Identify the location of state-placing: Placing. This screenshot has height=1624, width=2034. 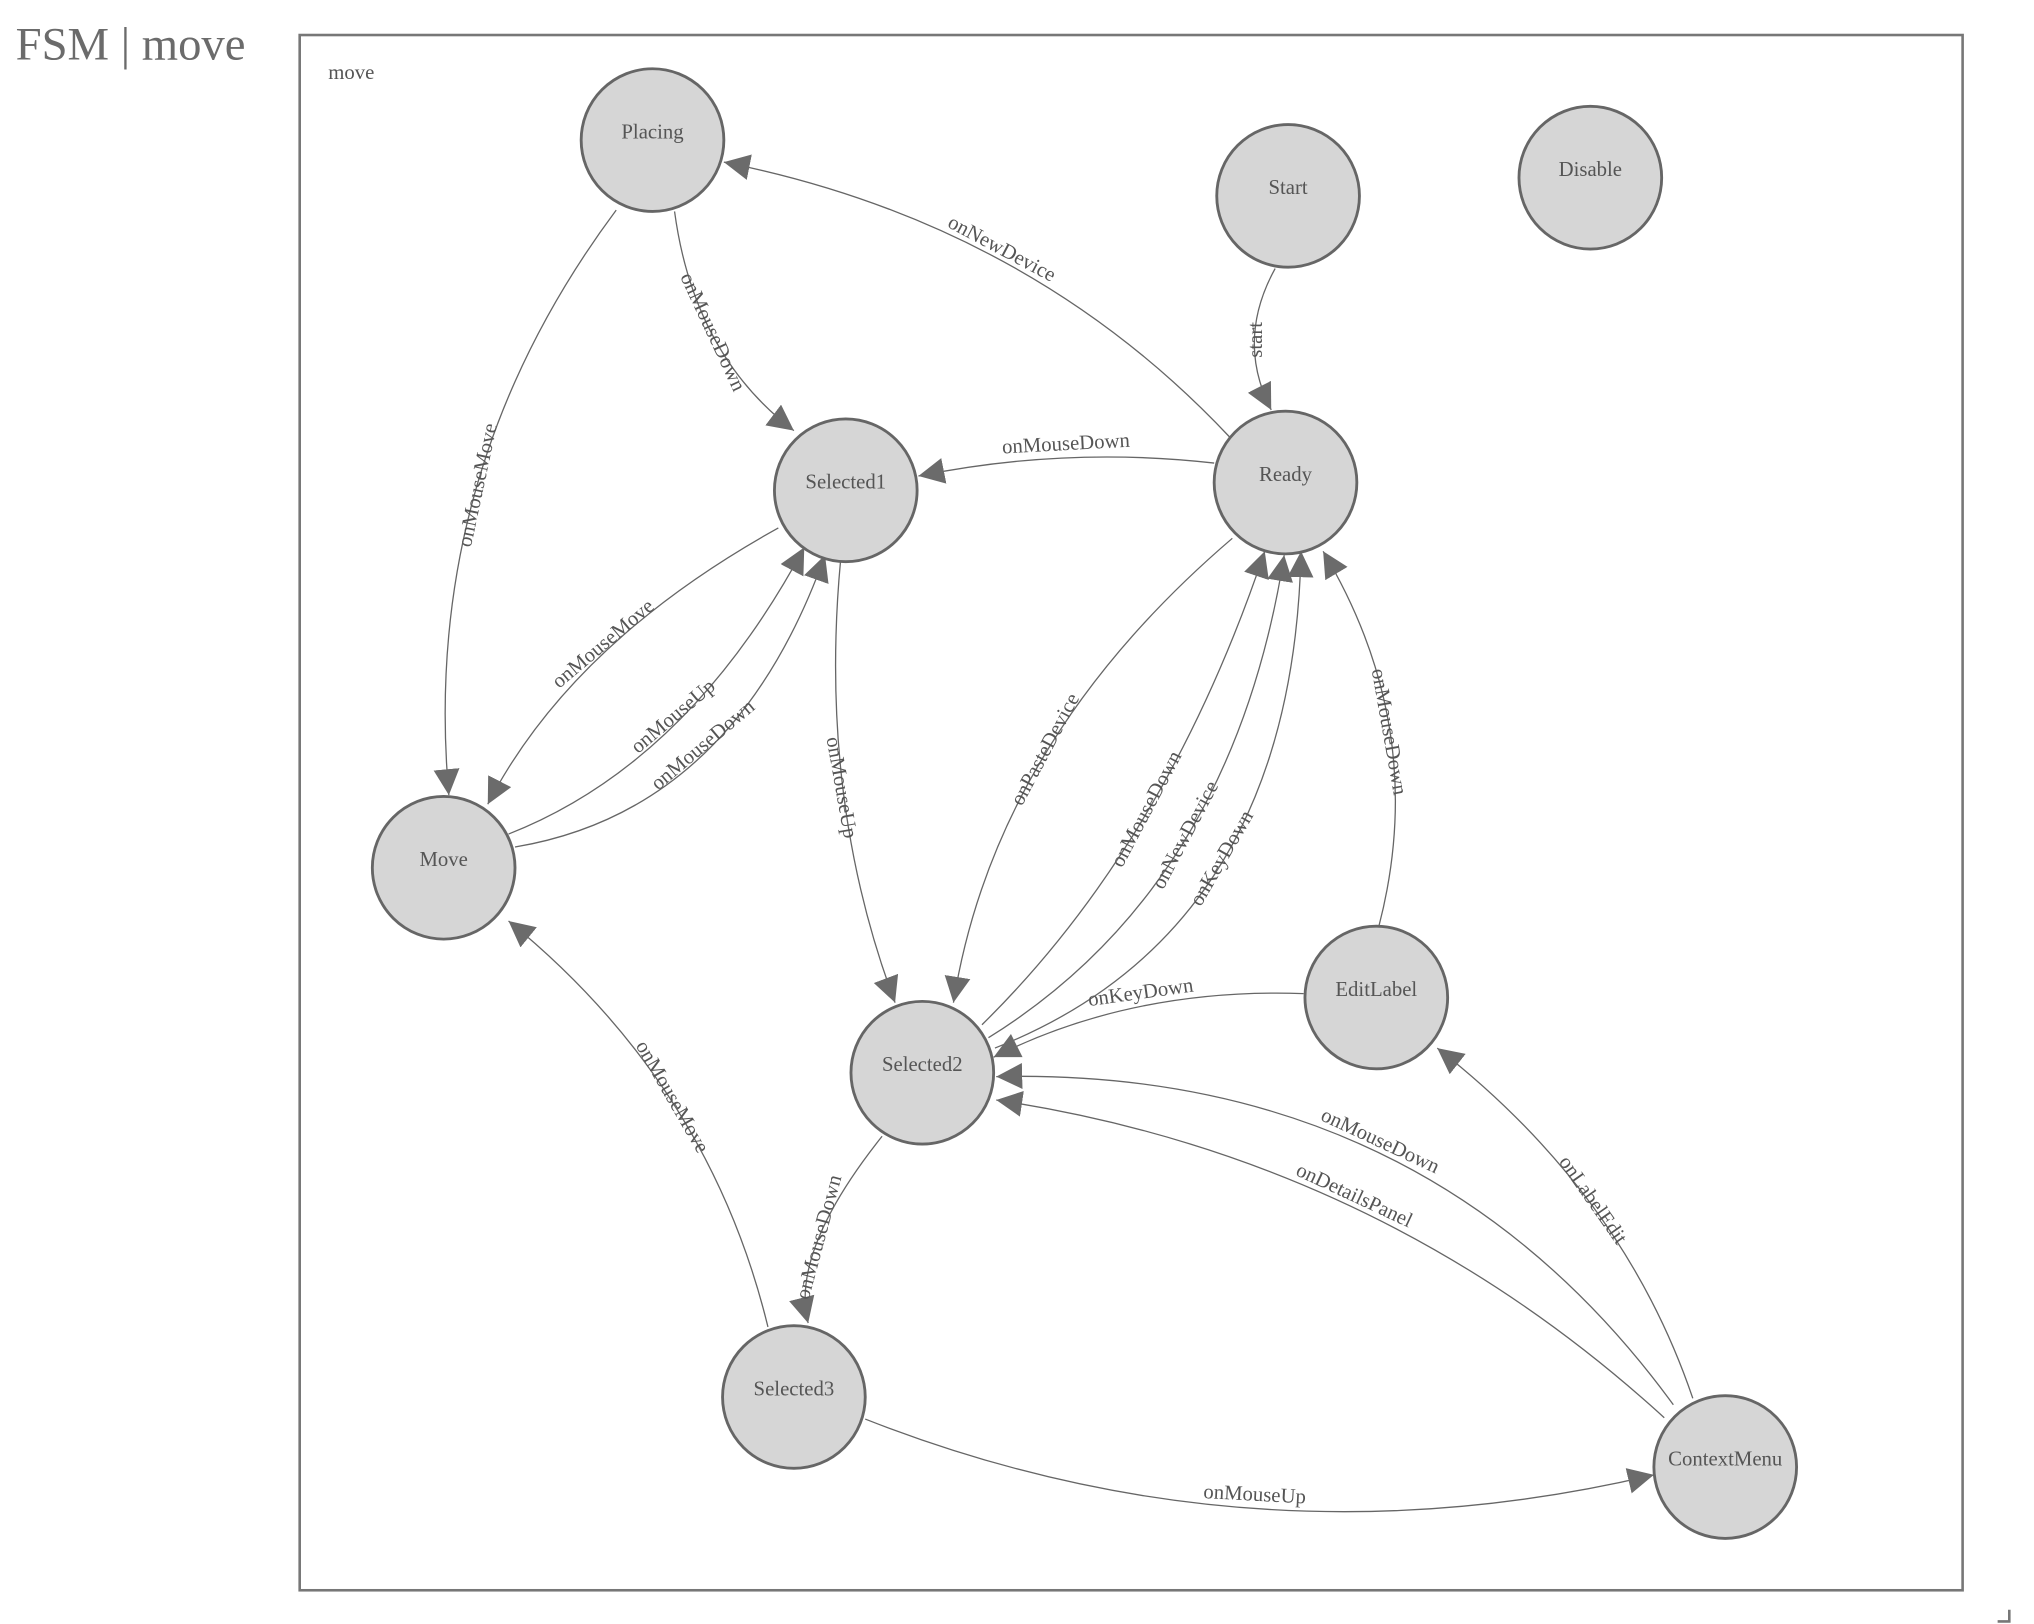
(652, 140).